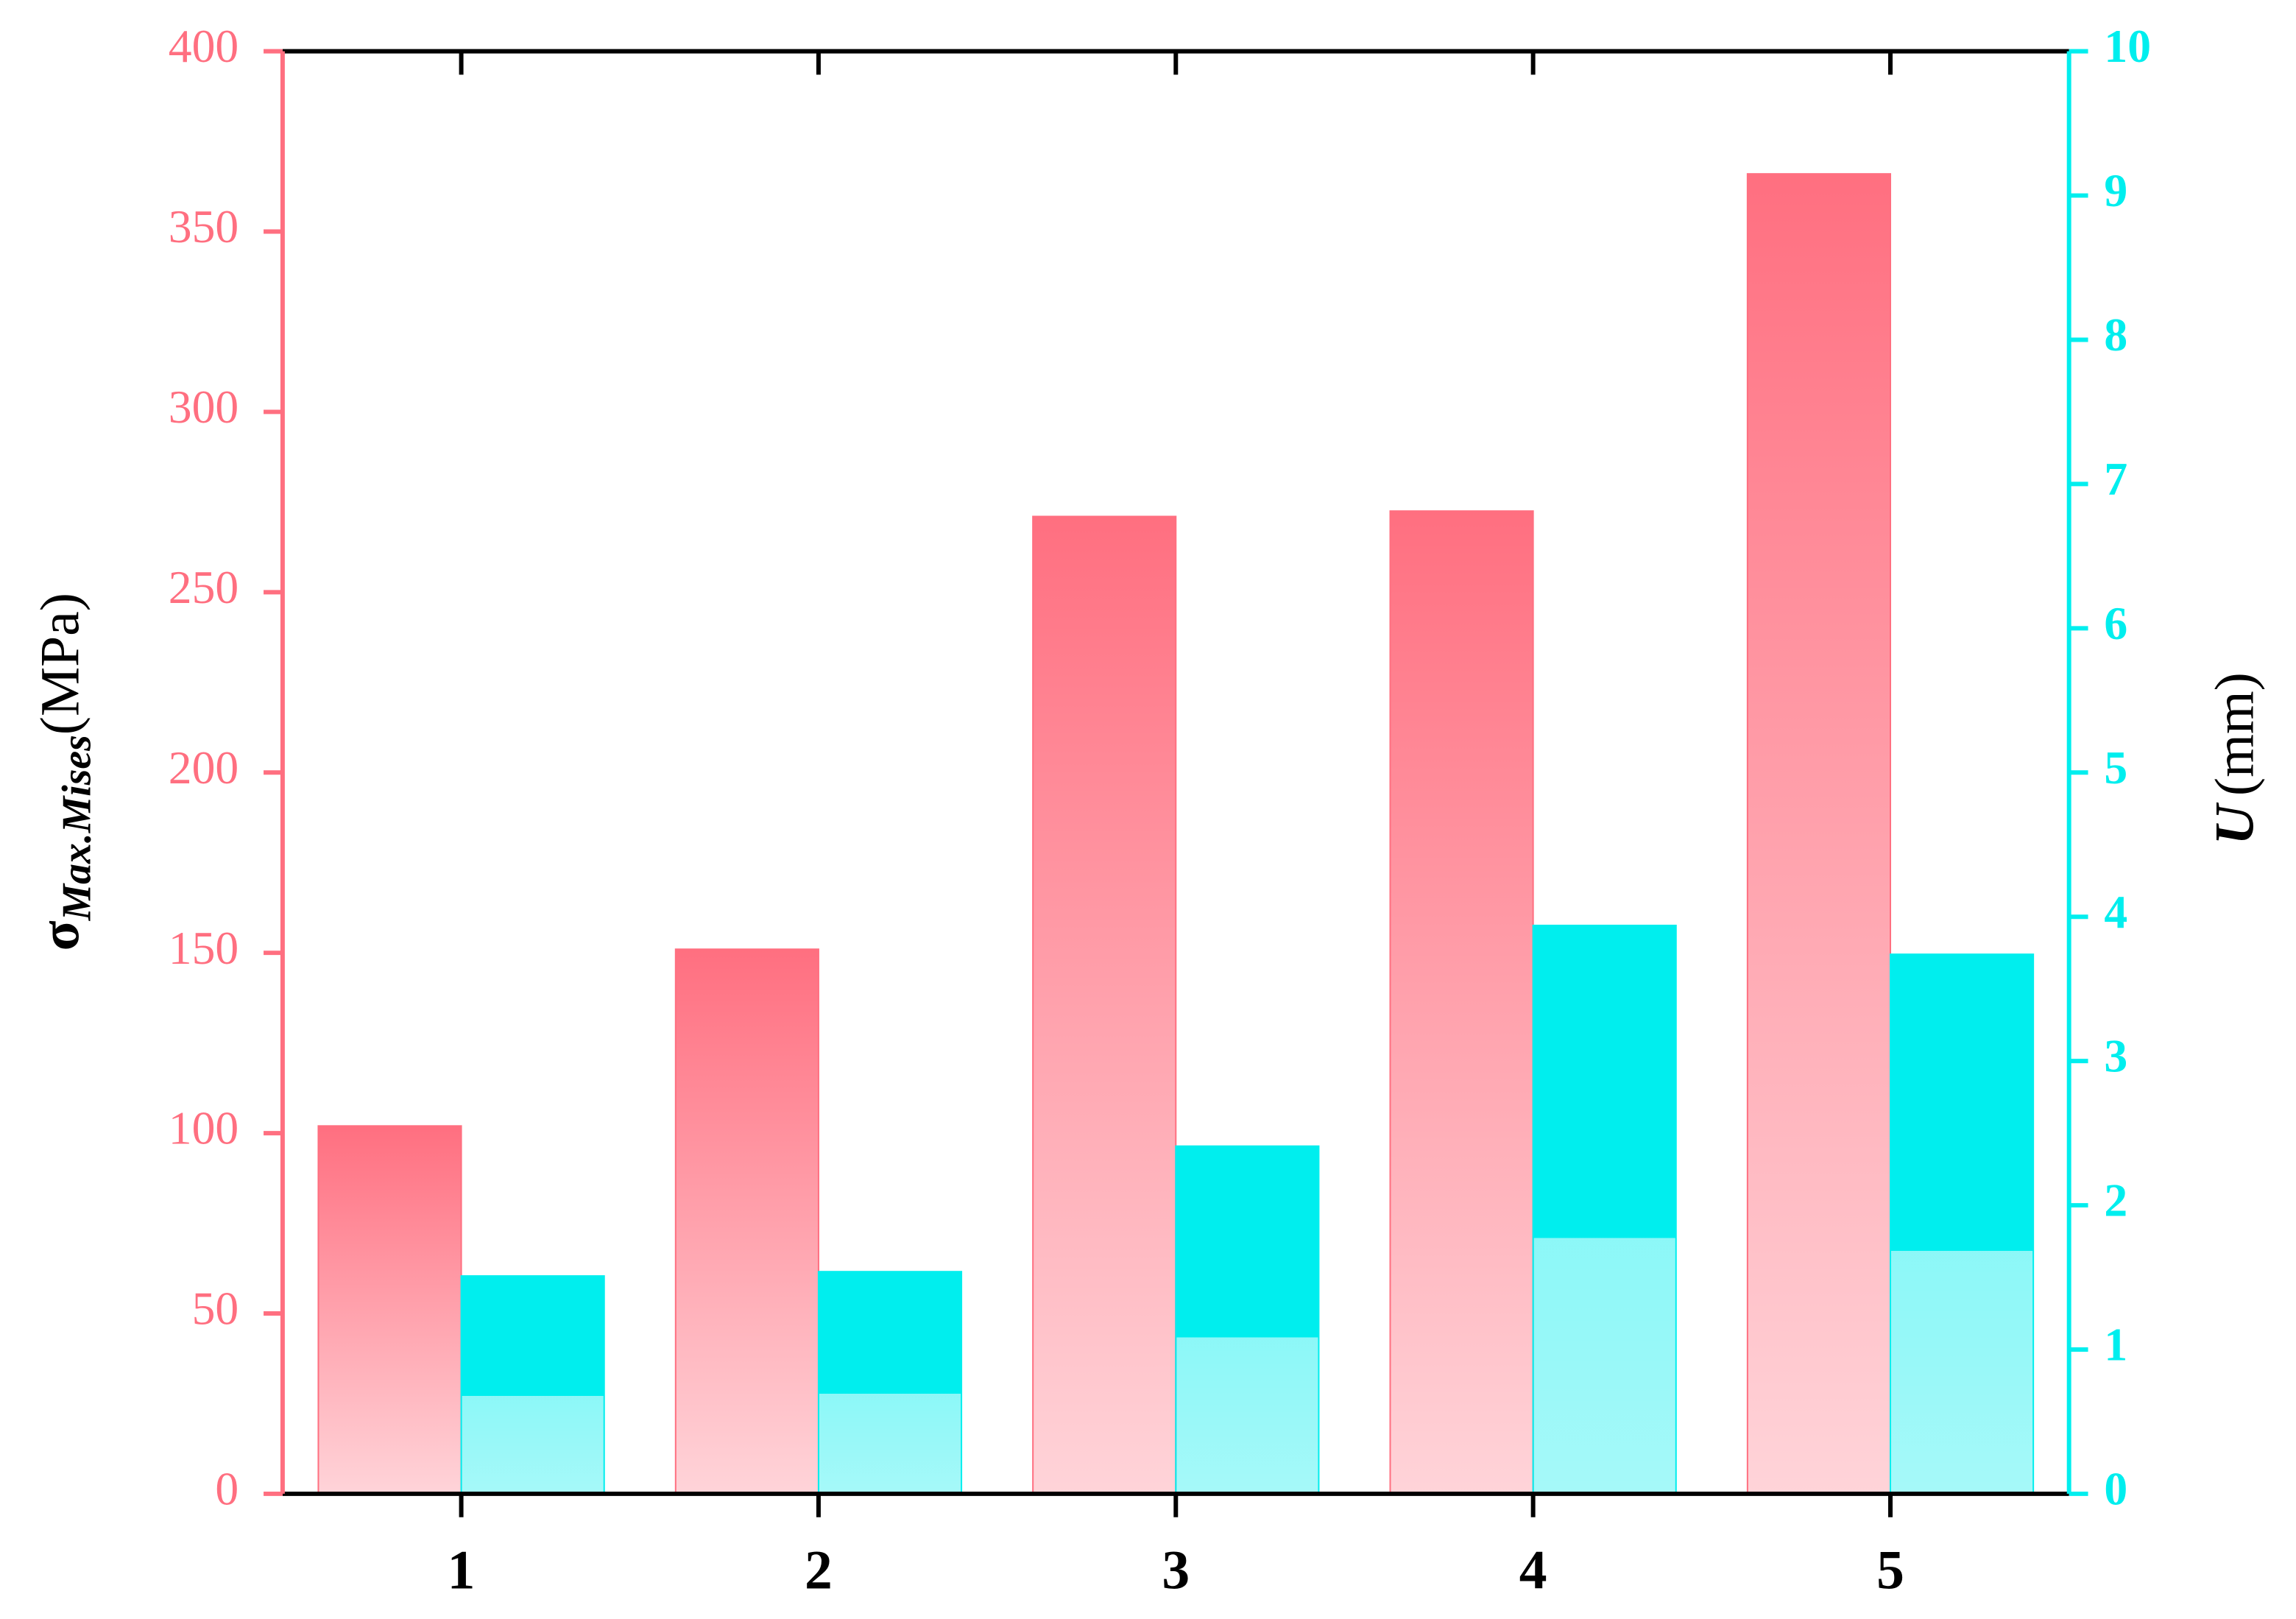  I want to click on y2-label-unit: (mm), so click(2235, 734).